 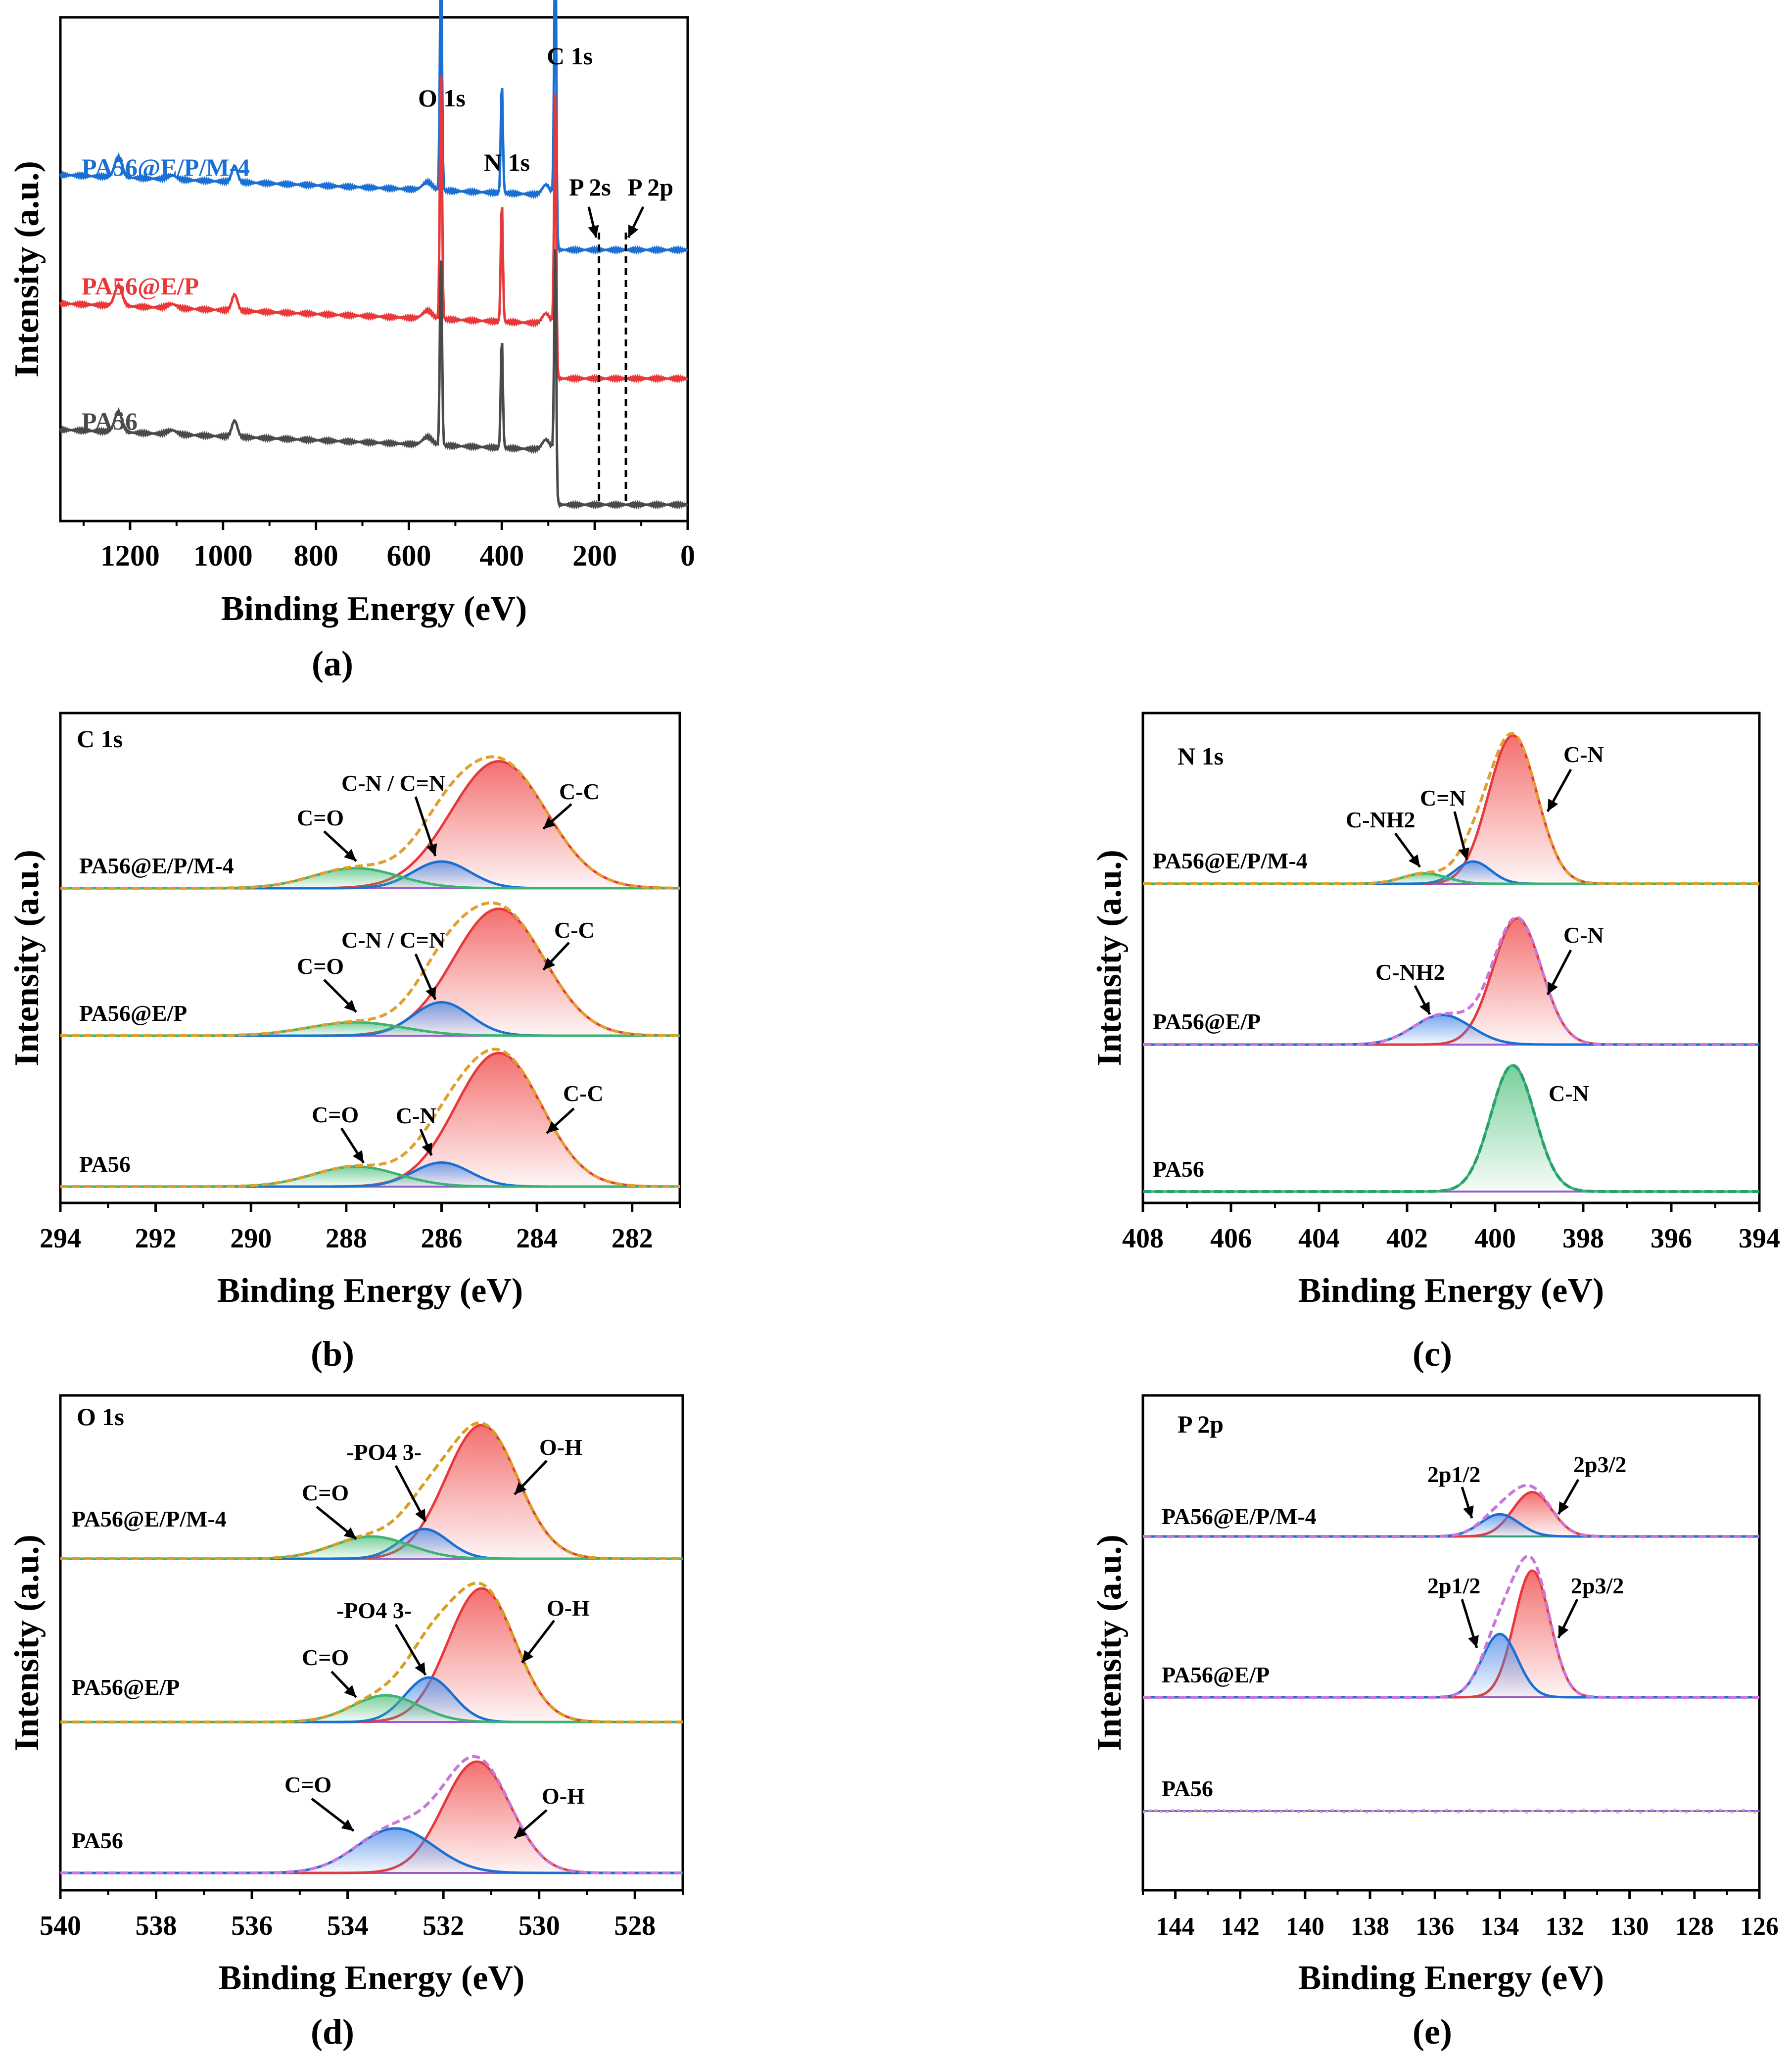 What do you see at coordinates (1143, 1238) in the screenshot?
I see `x-tick-label: 408` at bounding box center [1143, 1238].